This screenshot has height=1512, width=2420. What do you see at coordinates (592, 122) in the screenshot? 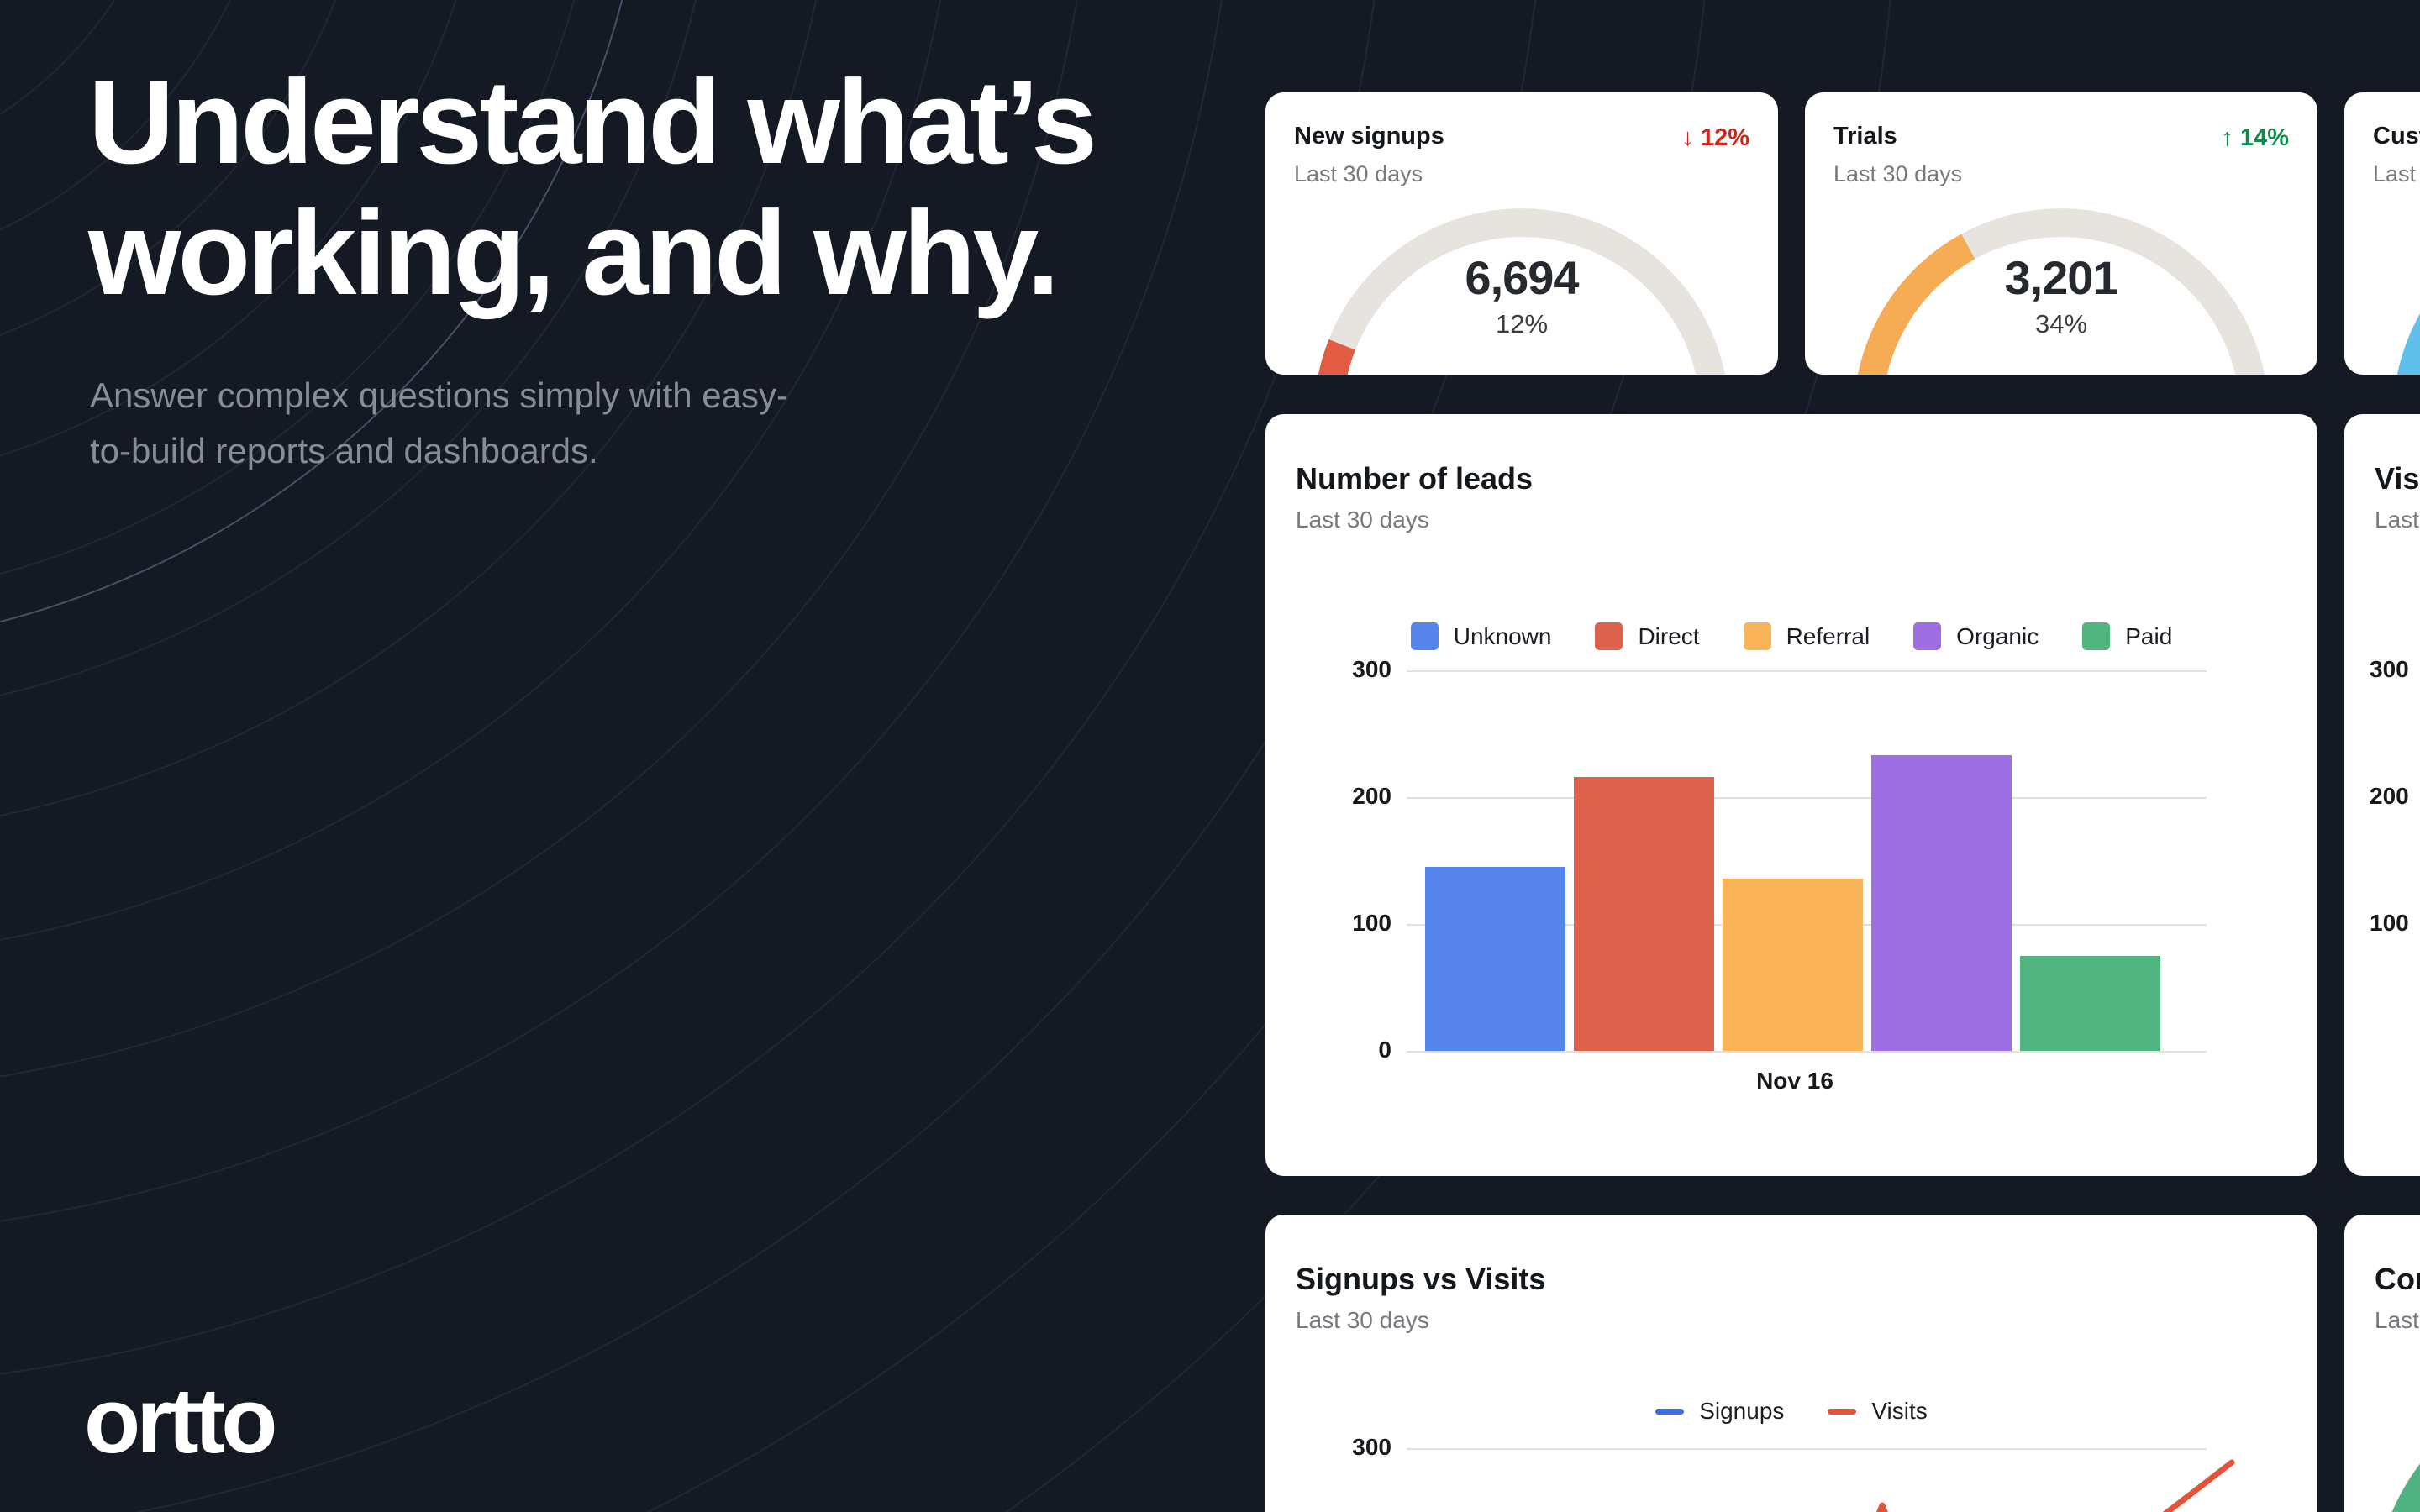
I see `page-title-line1: Understand what’s` at bounding box center [592, 122].